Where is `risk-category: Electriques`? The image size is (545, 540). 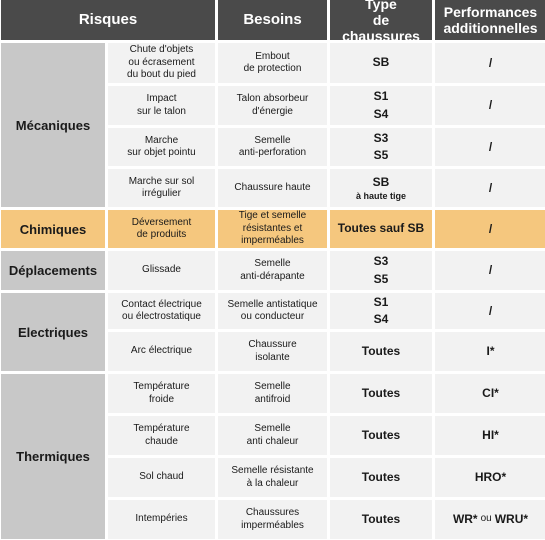 risk-category: Electriques is located at coordinates (53, 332).